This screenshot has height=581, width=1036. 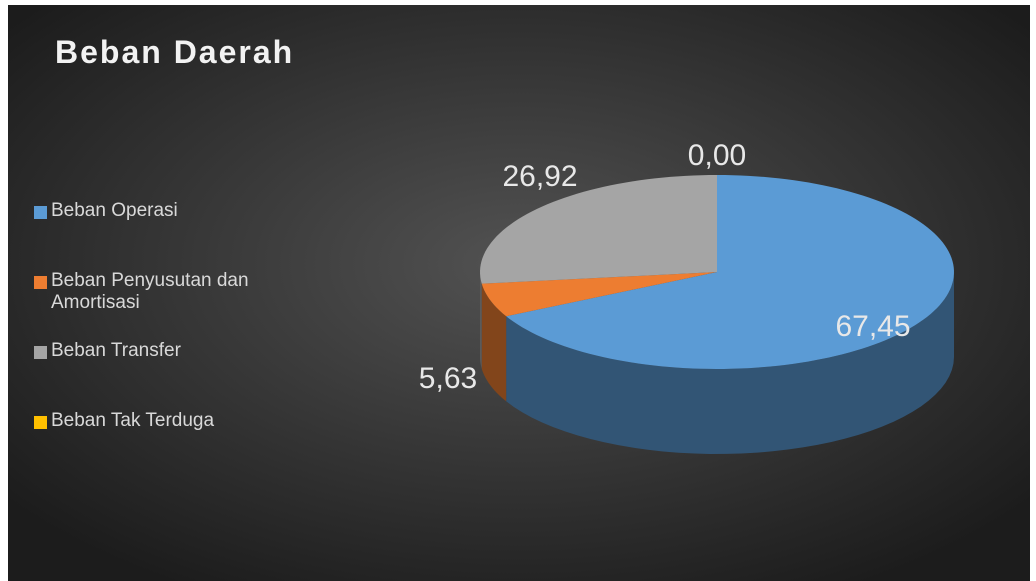 I want to click on data-label: 26,92, so click(x=539, y=176).